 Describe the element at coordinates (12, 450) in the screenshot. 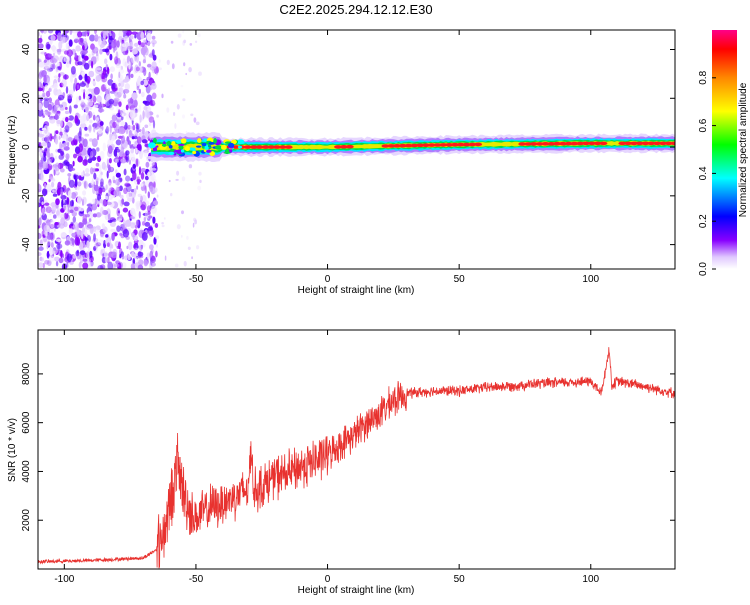

I see `snr-y-label: SNR (10 * v/v)` at that location.